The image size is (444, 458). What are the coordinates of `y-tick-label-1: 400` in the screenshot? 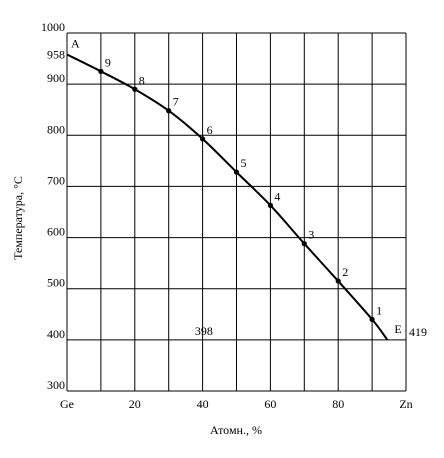 It's located at (56, 334).